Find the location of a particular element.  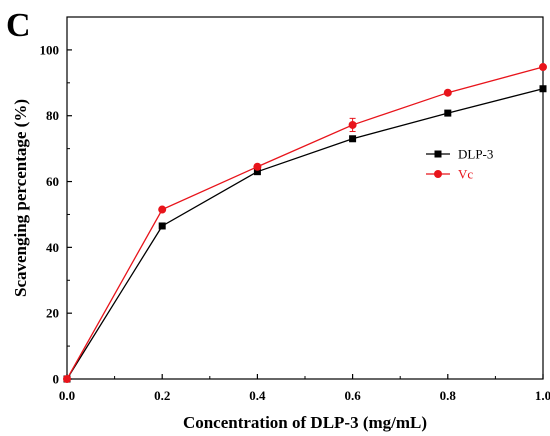

legend-marker-square-icon is located at coordinates (438, 154).